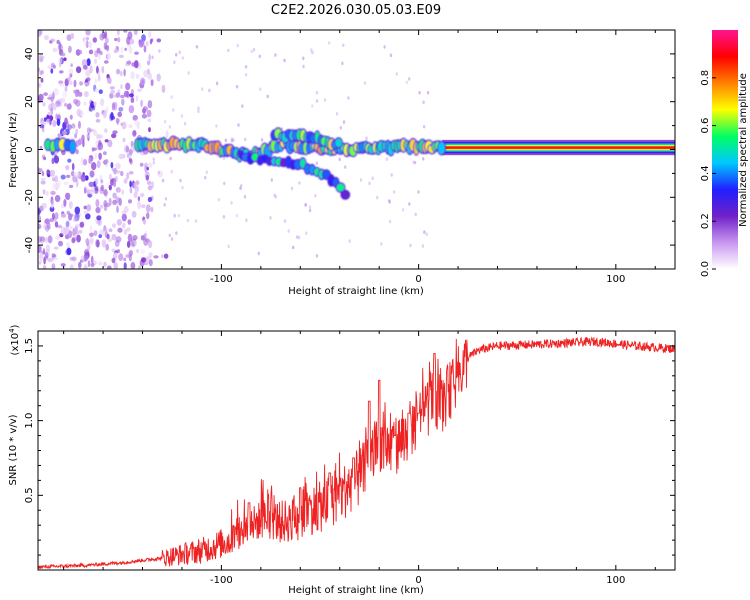  I want to click on snr-y-label: SNR (10 * v/v), so click(13, 449).